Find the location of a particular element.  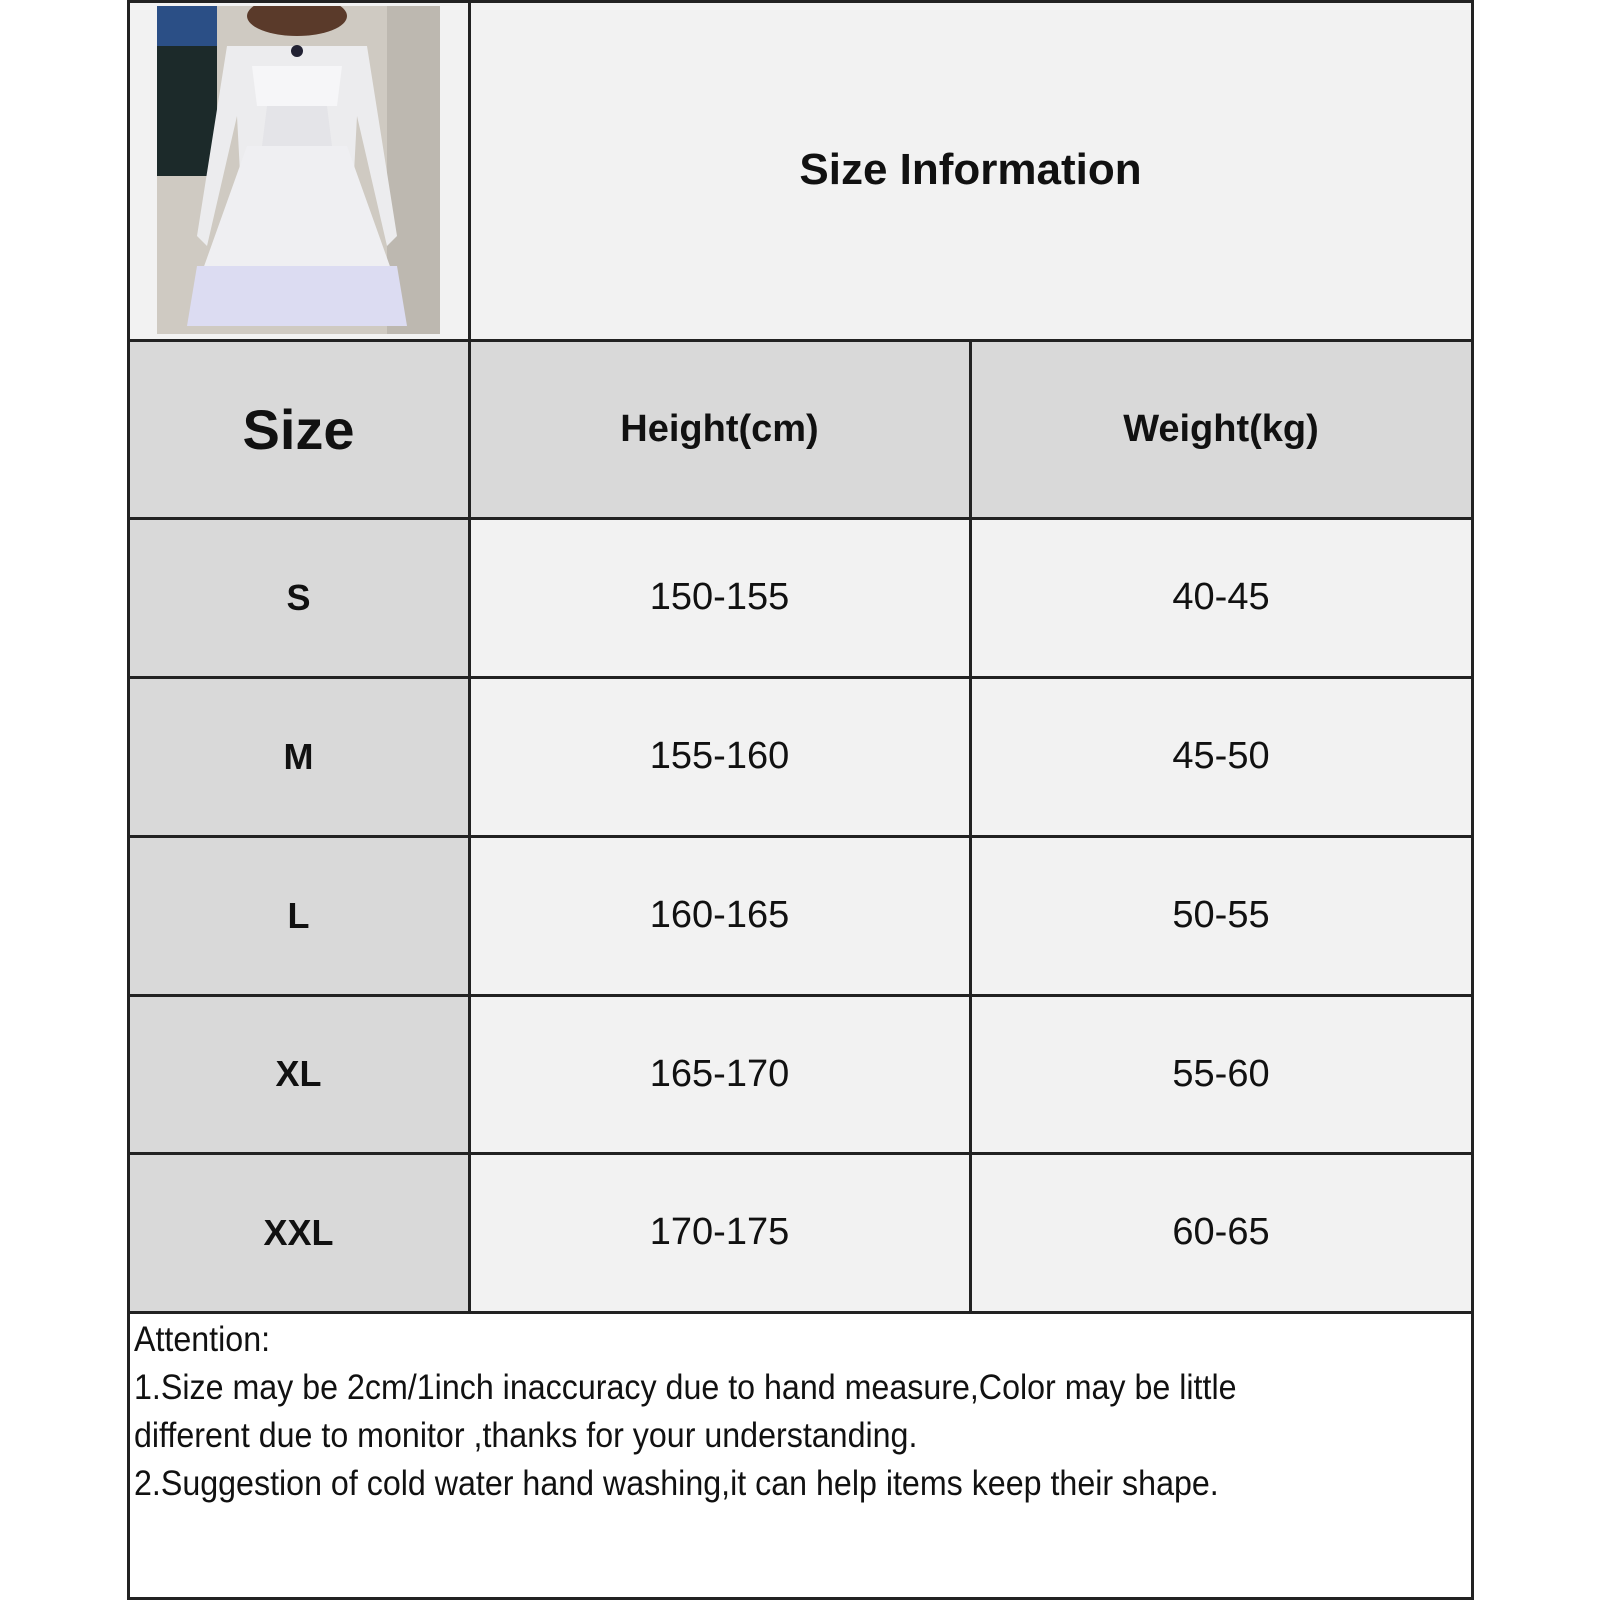

size-value: XL is located at coordinates (298, 1073).